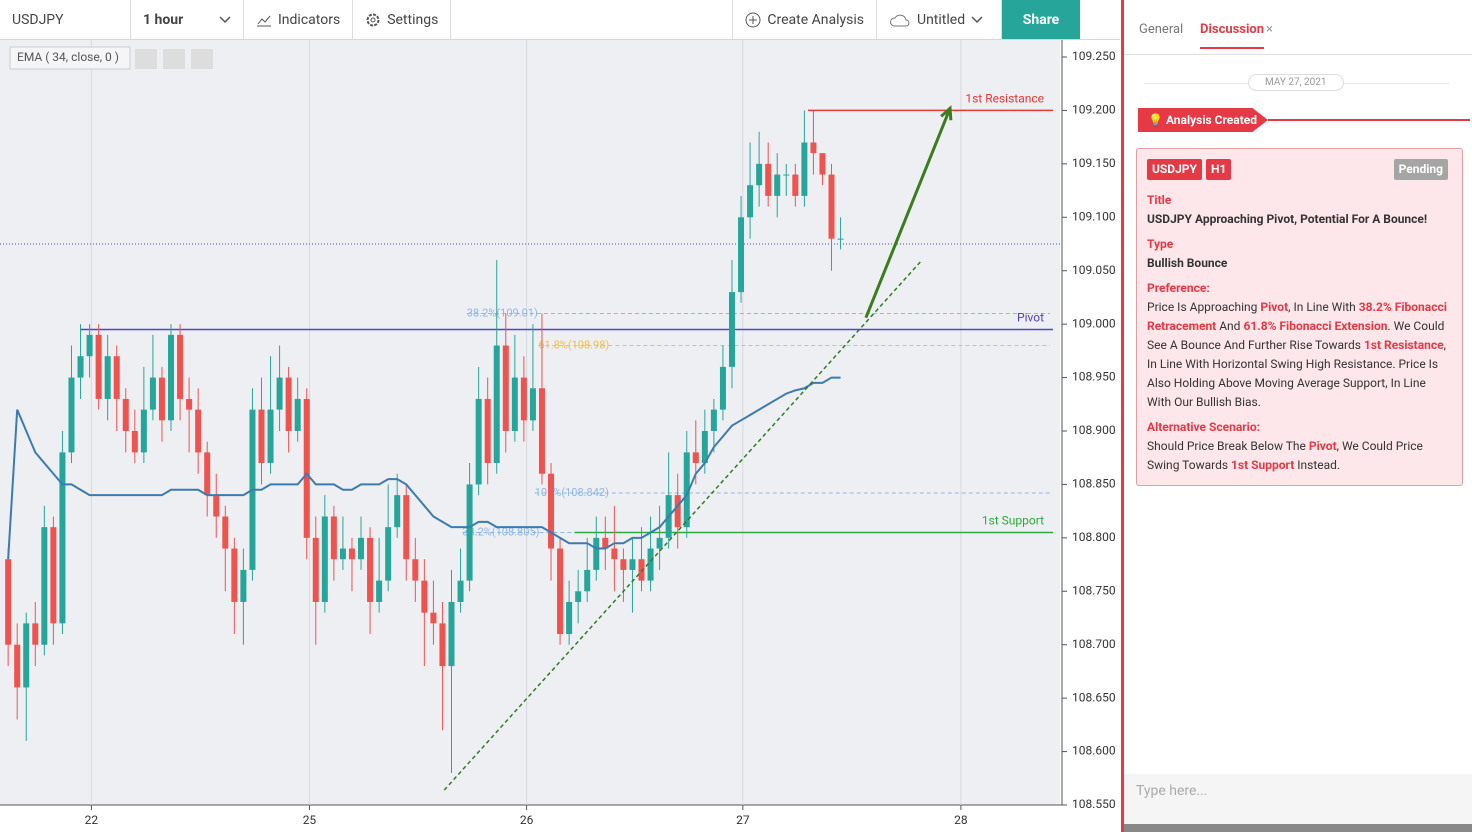 This screenshot has width=1472, height=832. I want to click on indicators-button: Indicators, so click(299, 19).